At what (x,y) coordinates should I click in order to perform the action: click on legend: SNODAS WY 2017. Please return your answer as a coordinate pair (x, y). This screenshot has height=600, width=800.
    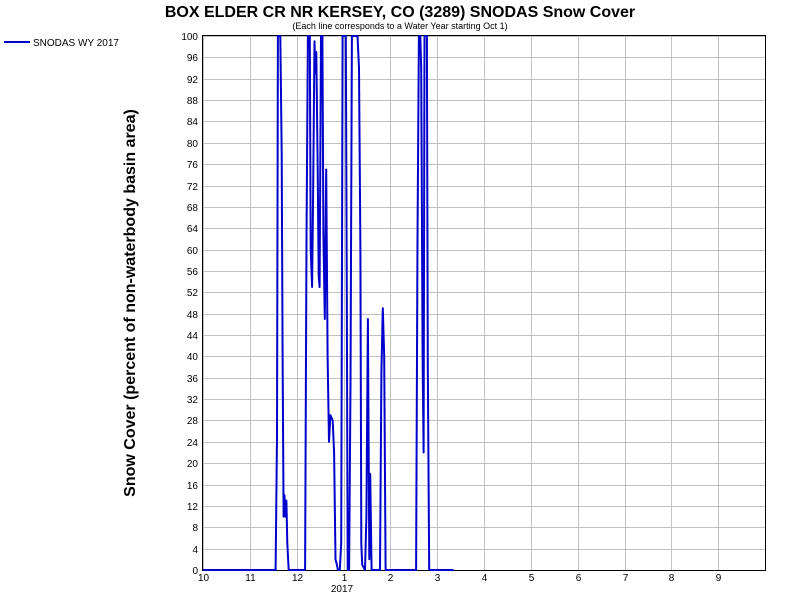
    Looking at the image, I should click on (61, 43).